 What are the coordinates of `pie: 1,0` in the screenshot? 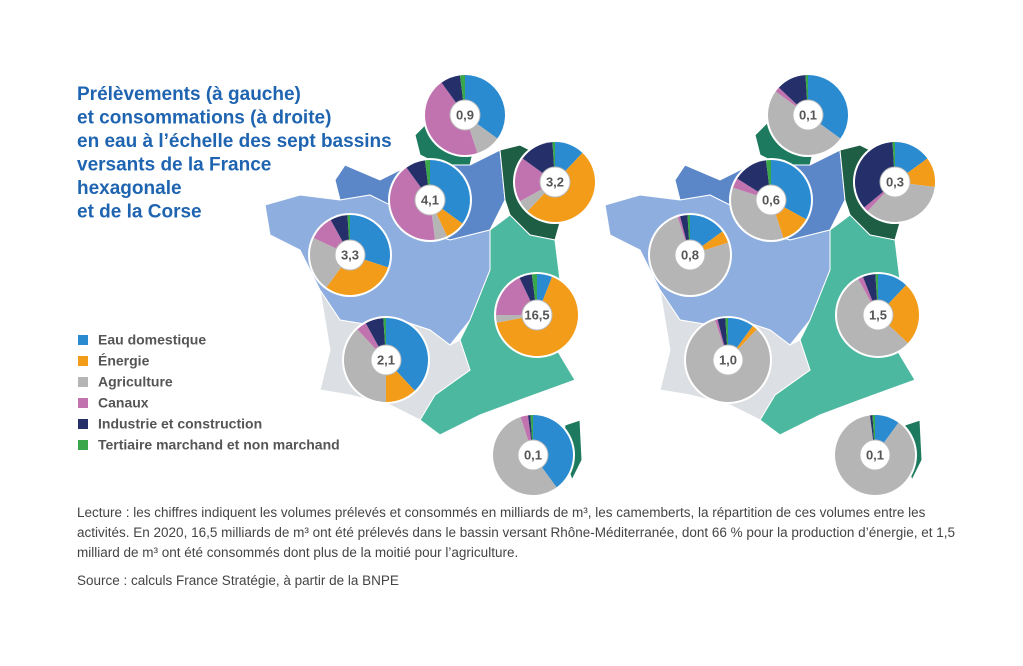 It's located at (728, 360).